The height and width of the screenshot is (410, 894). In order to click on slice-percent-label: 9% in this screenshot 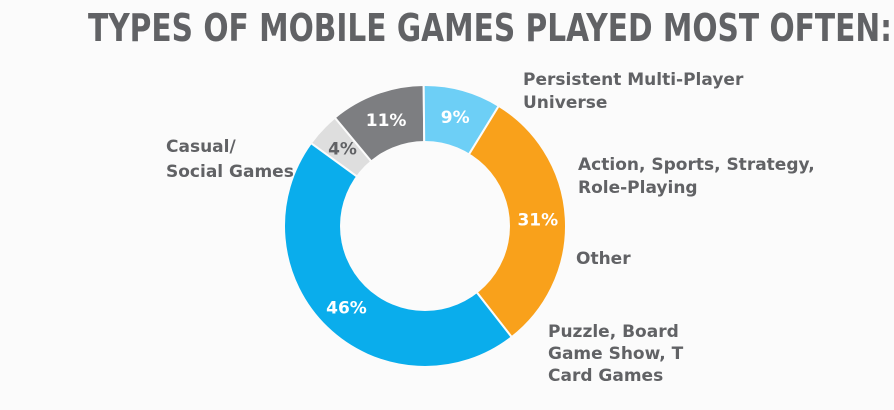, I will do `click(455, 118)`.